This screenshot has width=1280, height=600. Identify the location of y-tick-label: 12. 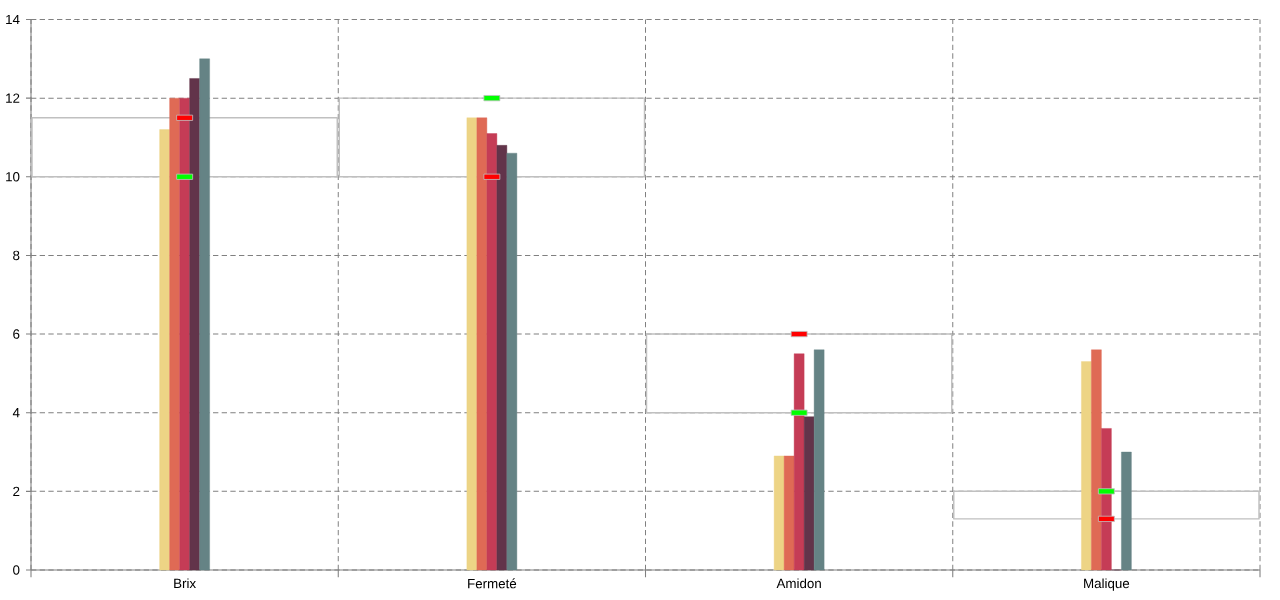
(13, 98).